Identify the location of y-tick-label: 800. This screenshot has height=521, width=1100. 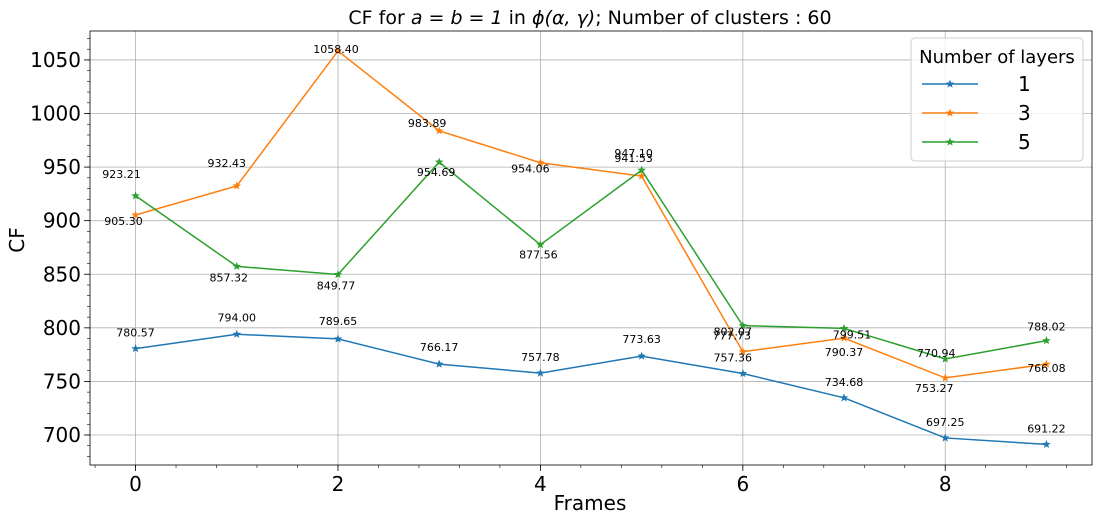
(62, 328).